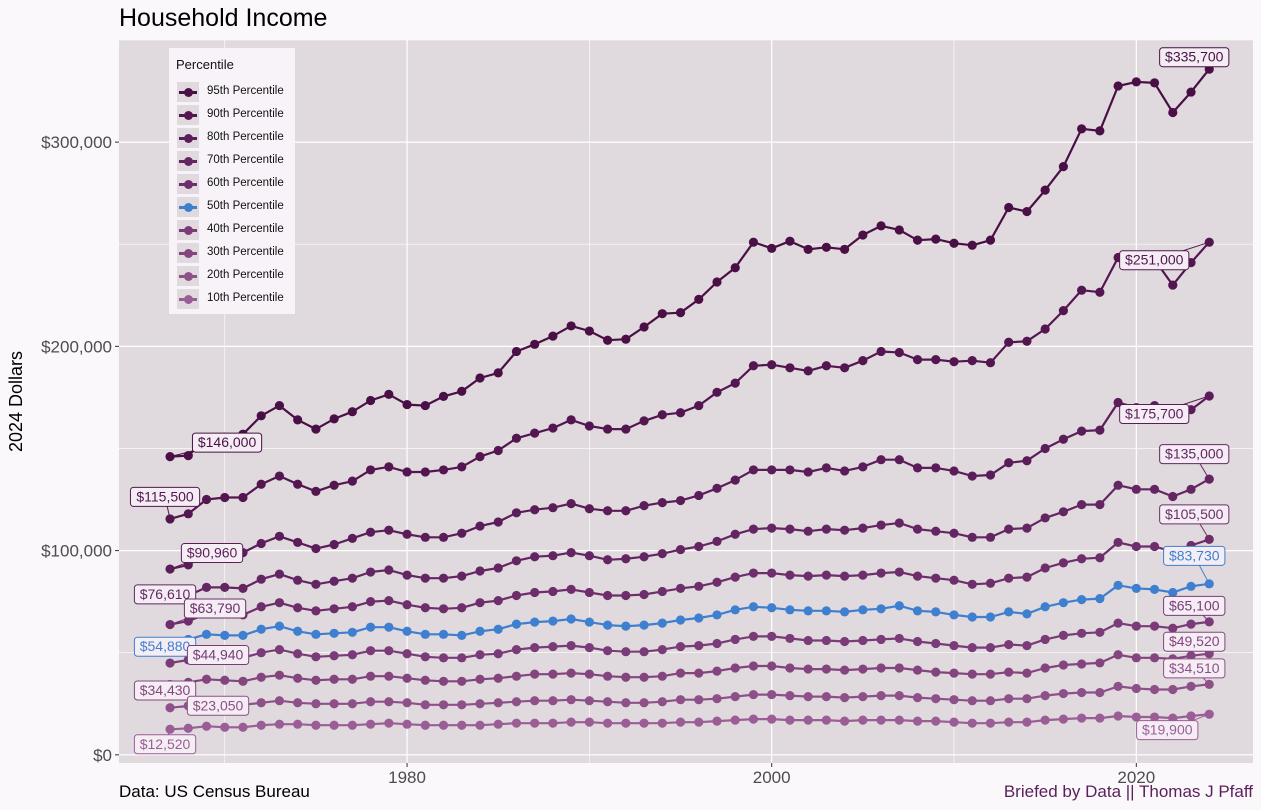 This screenshot has width=1261, height=810. I want to click on legend-item: 10th Percentile, so click(233, 299).